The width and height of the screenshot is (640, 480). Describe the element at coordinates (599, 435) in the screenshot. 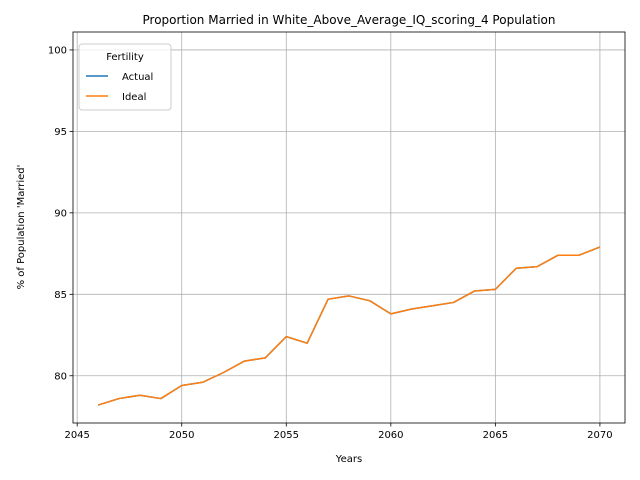

I see `x-tick-label: 2070` at that location.